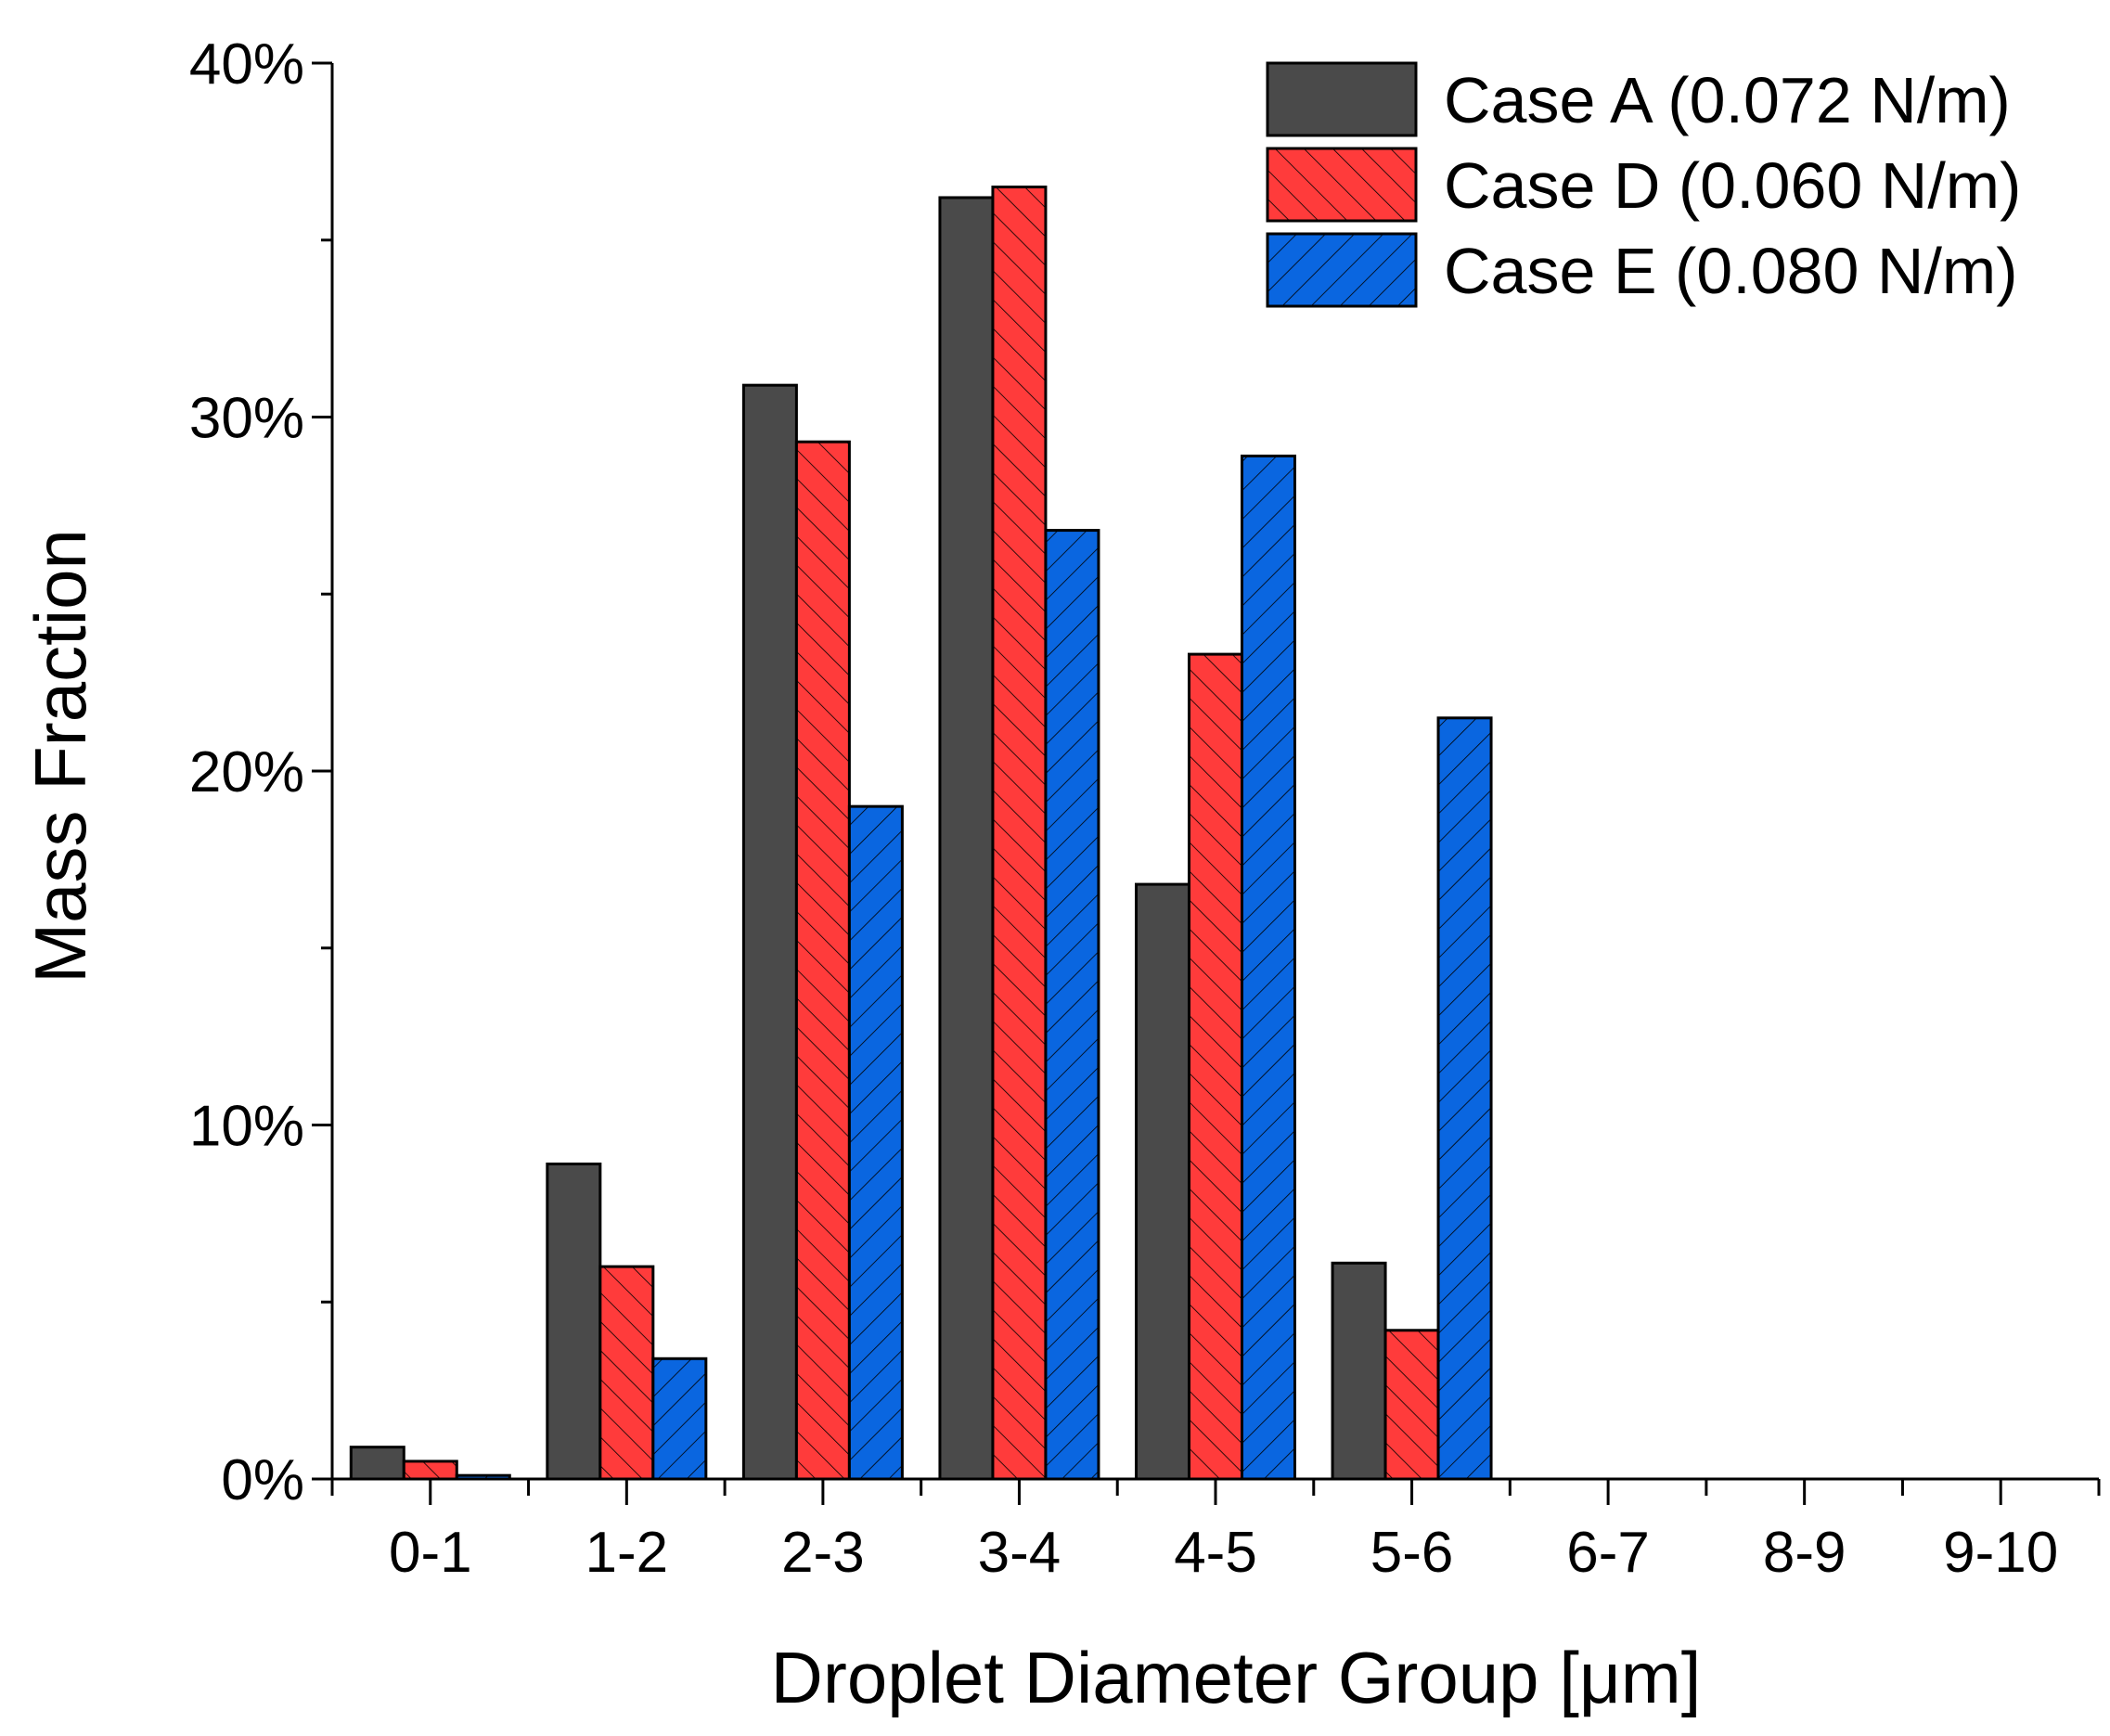 The height and width of the screenshot is (1736, 2110). I want to click on y-ticks: 0% 10% 20% 30% 40%, so click(260, 772).